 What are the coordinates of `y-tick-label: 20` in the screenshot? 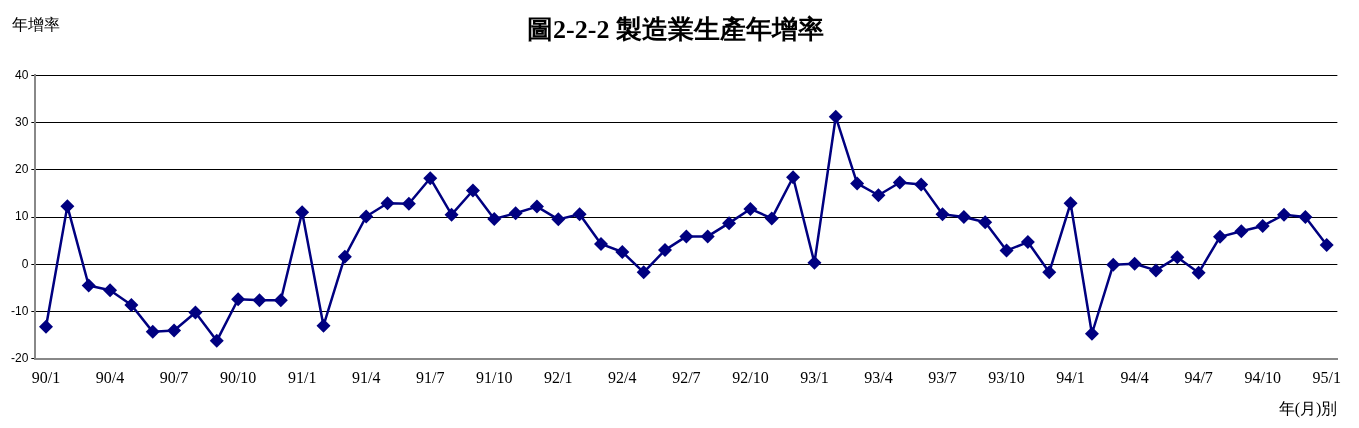 It's located at (21, 169).